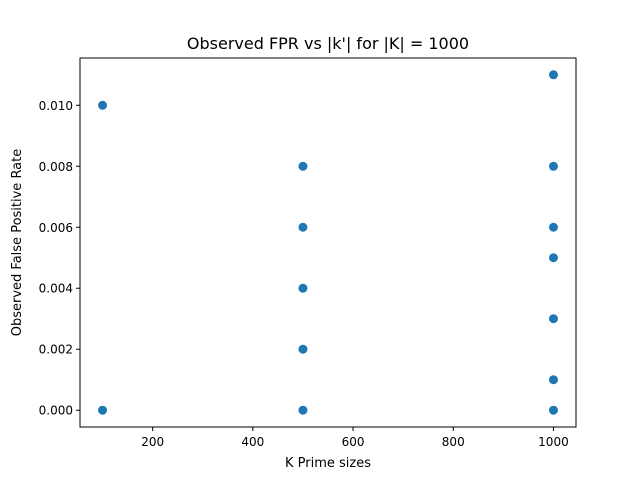  What do you see at coordinates (56, 411) in the screenshot?
I see `y-tick-label: 0.000` at bounding box center [56, 411].